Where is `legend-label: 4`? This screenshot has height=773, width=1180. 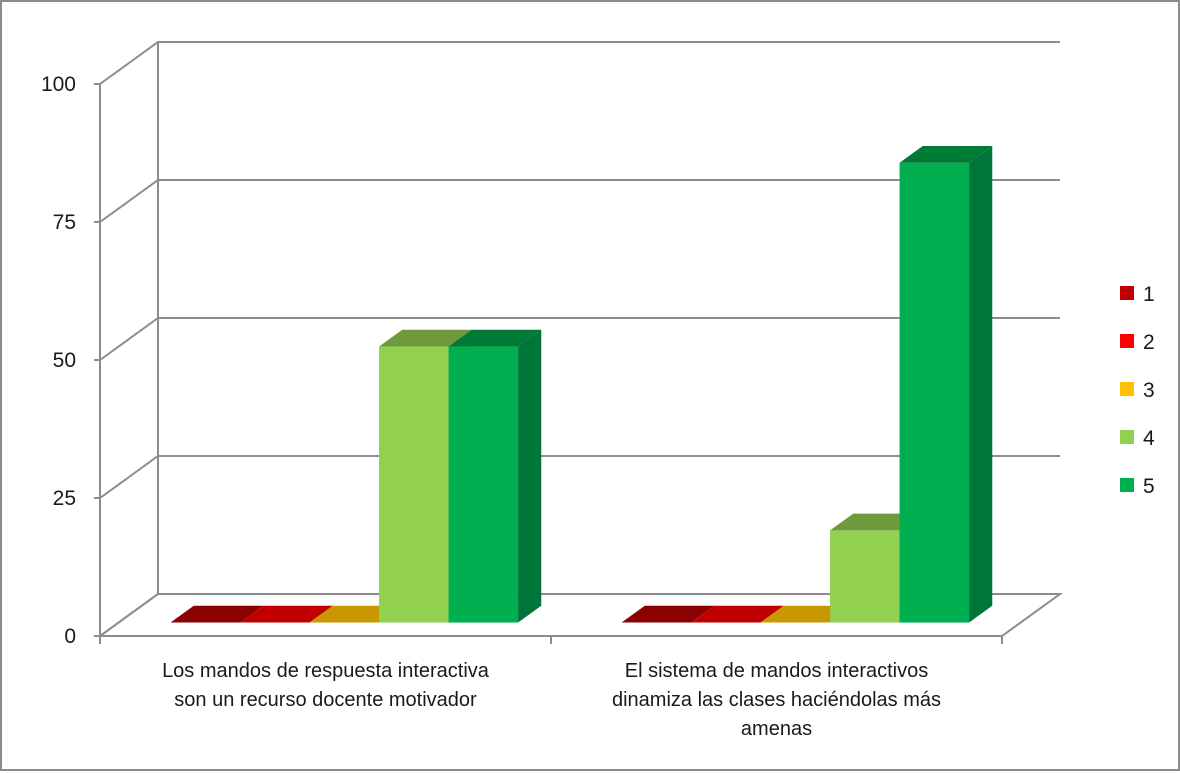
legend-label: 4 is located at coordinates (1149, 438).